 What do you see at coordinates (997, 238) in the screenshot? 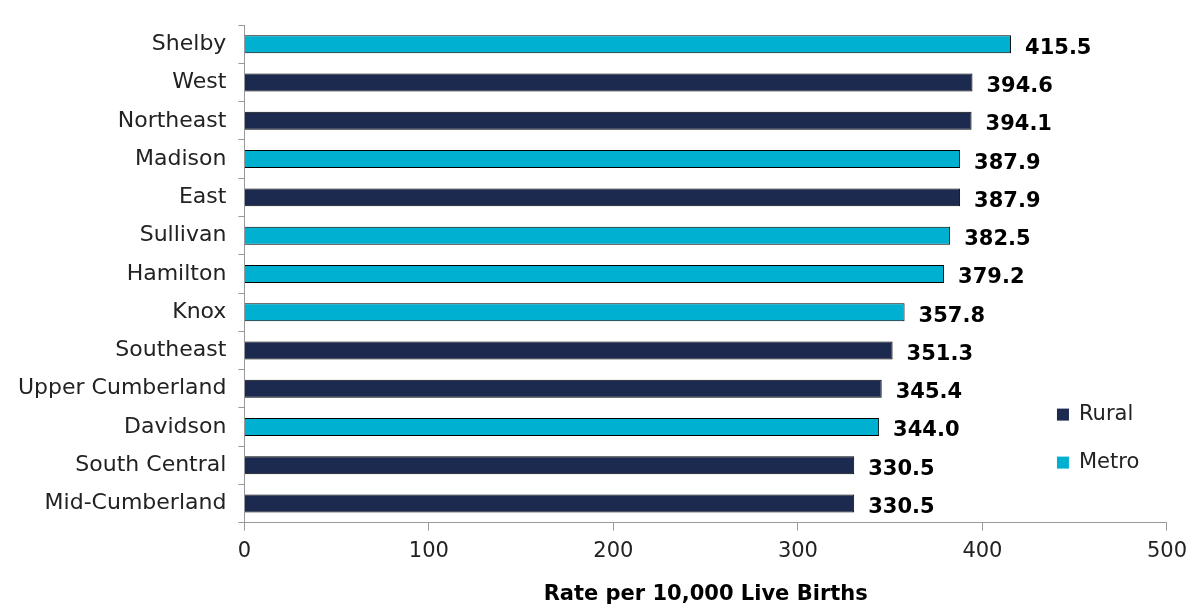
I see `data-label: 382.5` at bounding box center [997, 238].